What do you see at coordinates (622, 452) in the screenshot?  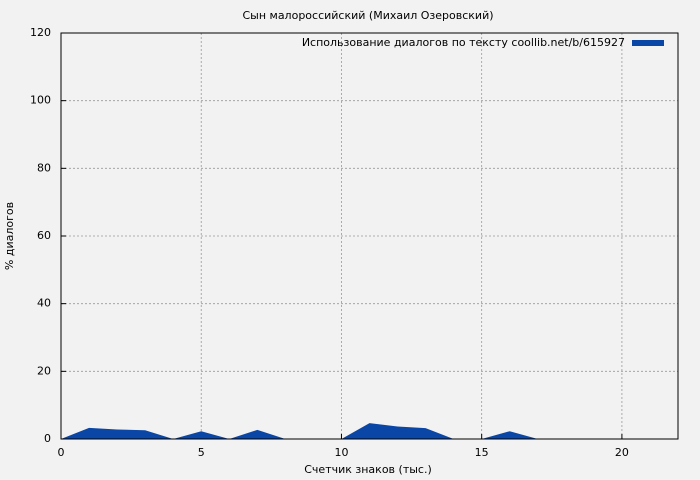 I see `x-tick-label: 20` at bounding box center [622, 452].